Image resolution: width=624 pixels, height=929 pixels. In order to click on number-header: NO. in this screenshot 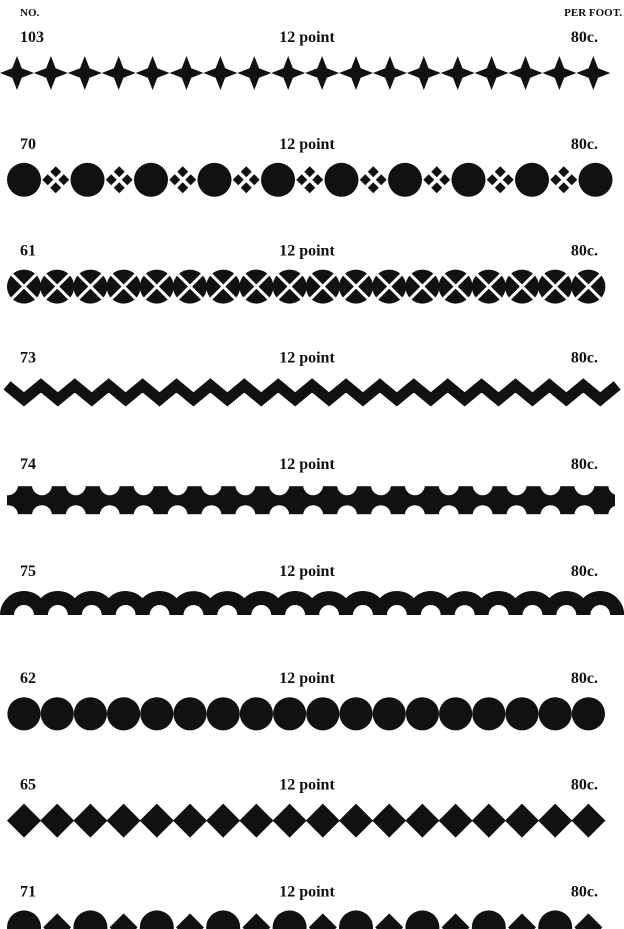, I will do `click(30, 13)`.